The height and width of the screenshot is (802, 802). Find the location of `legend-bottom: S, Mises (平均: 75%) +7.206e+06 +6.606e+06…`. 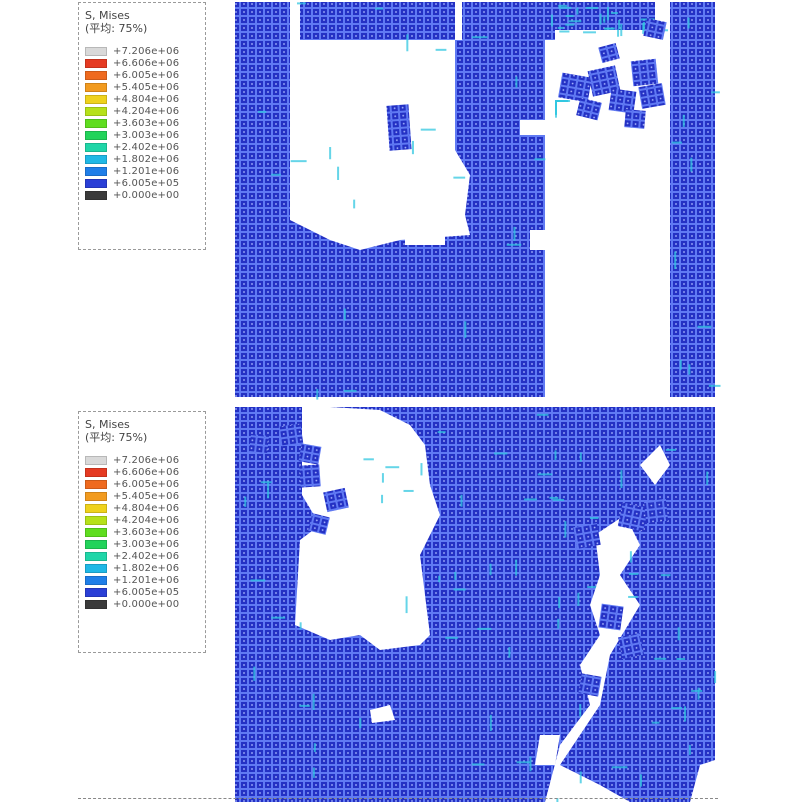

legend-bottom: S, Mises (平均: 75%) +7.206e+06 +6.606e+06… is located at coordinates (142, 532).